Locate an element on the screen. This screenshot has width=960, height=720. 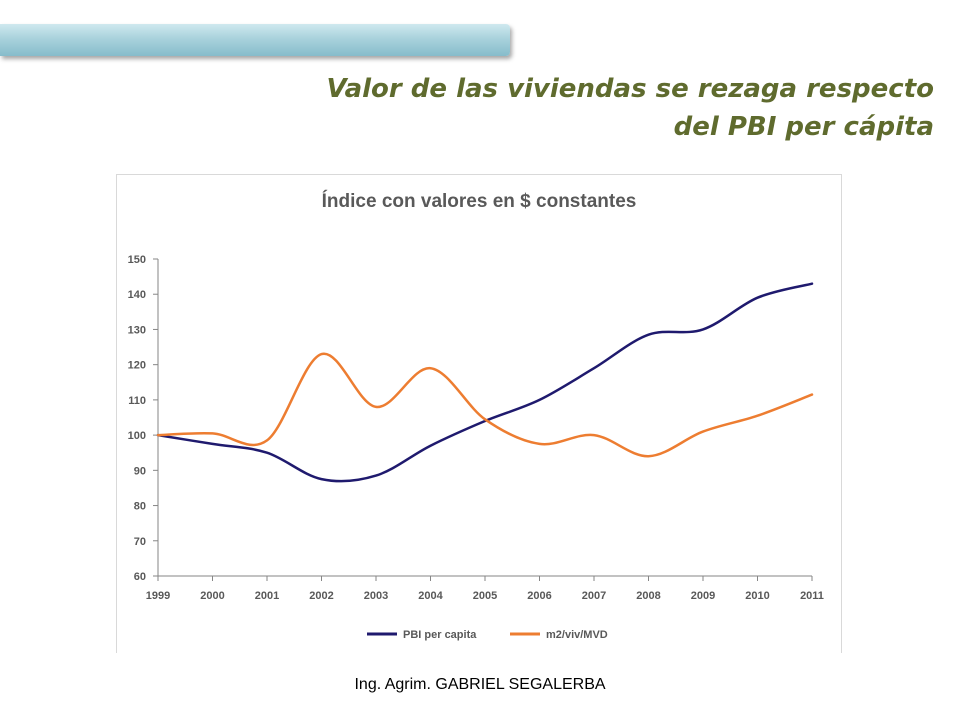
y-tick-label: 90 is located at coordinates (140, 471).